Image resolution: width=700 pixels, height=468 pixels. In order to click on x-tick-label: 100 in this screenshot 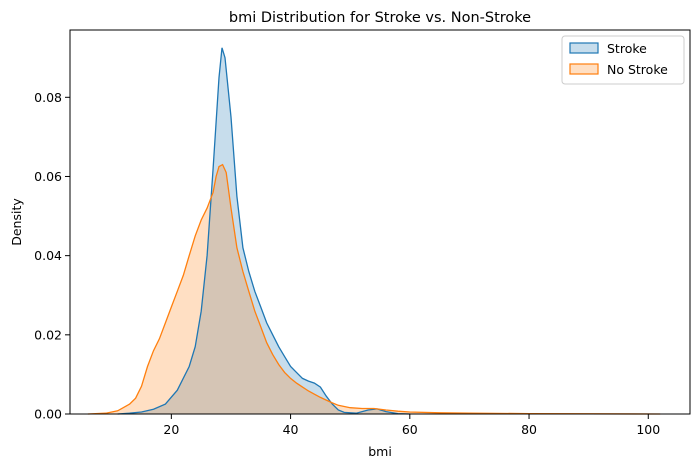, I will do `click(648, 429)`.